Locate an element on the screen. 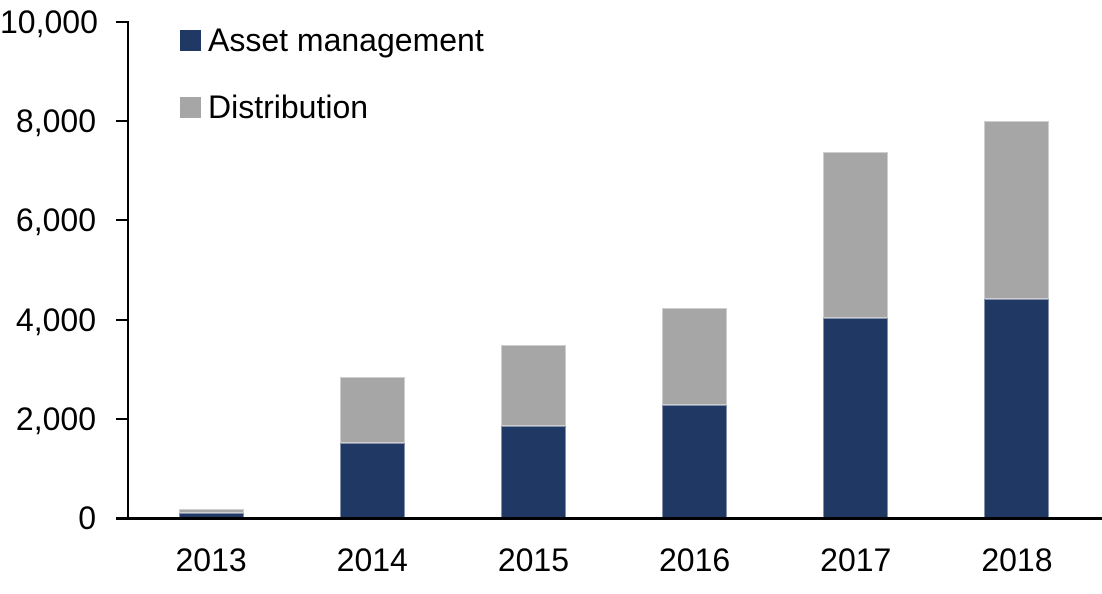 The image size is (1102, 594). y-axis-tick-label: 6,000 is located at coordinates (55, 220).